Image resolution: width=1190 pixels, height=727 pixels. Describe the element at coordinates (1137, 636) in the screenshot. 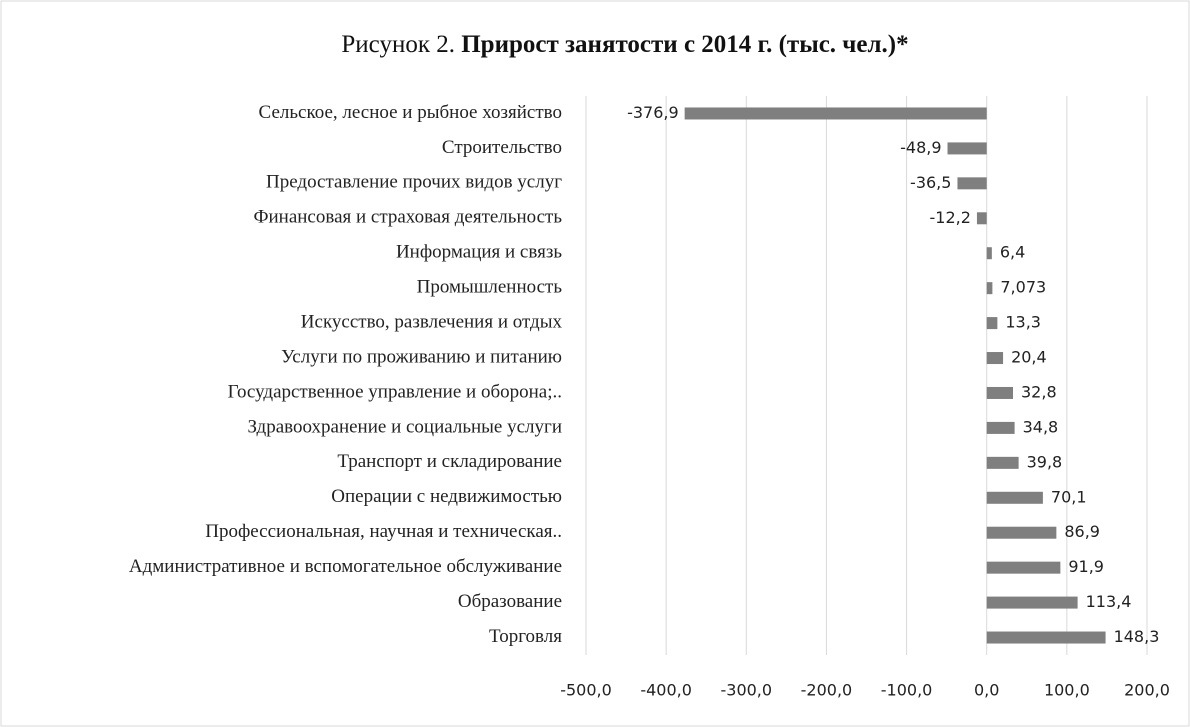

I see `data-label: 148,3` at that location.